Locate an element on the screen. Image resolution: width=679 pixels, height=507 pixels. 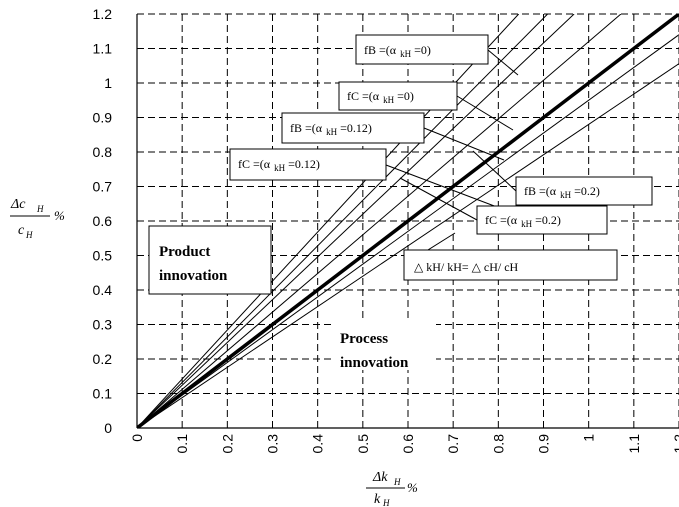
x-tick-label: 1.2 is located at coordinates (675, 444).